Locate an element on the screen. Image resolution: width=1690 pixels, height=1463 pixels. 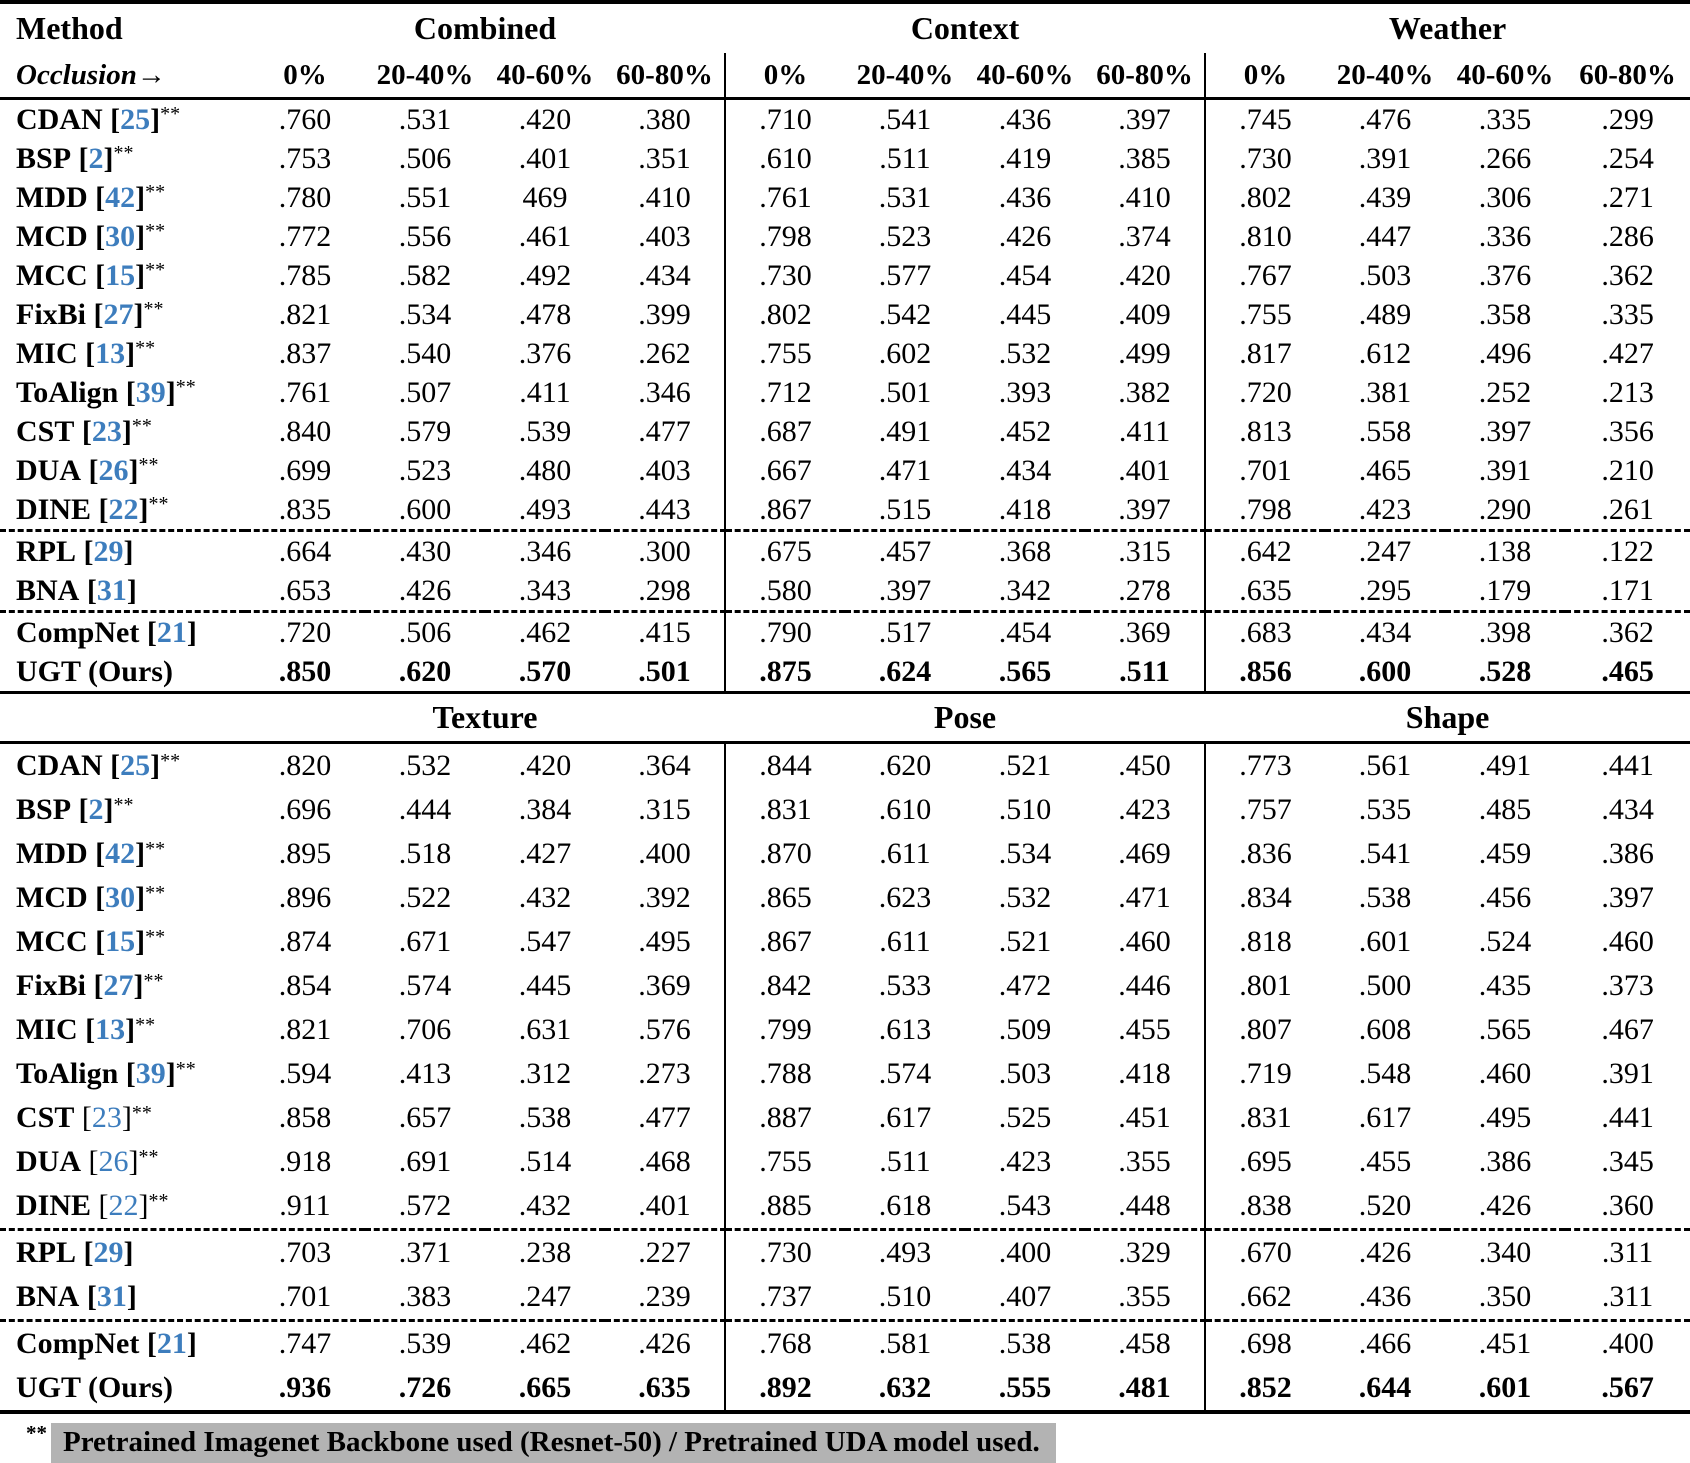
method-cell: DUA [26]** is located at coordinates (122, 470).